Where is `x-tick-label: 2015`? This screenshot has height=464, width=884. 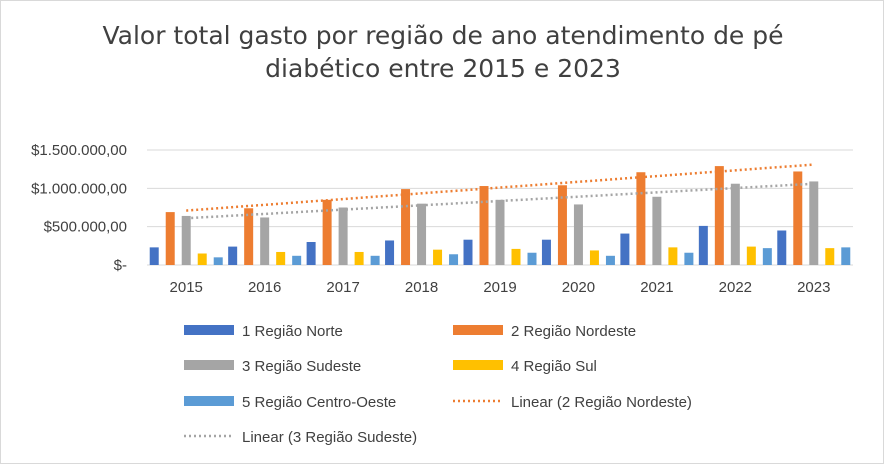
x-tick-label: 2015 is located at coordinates (186, 287).